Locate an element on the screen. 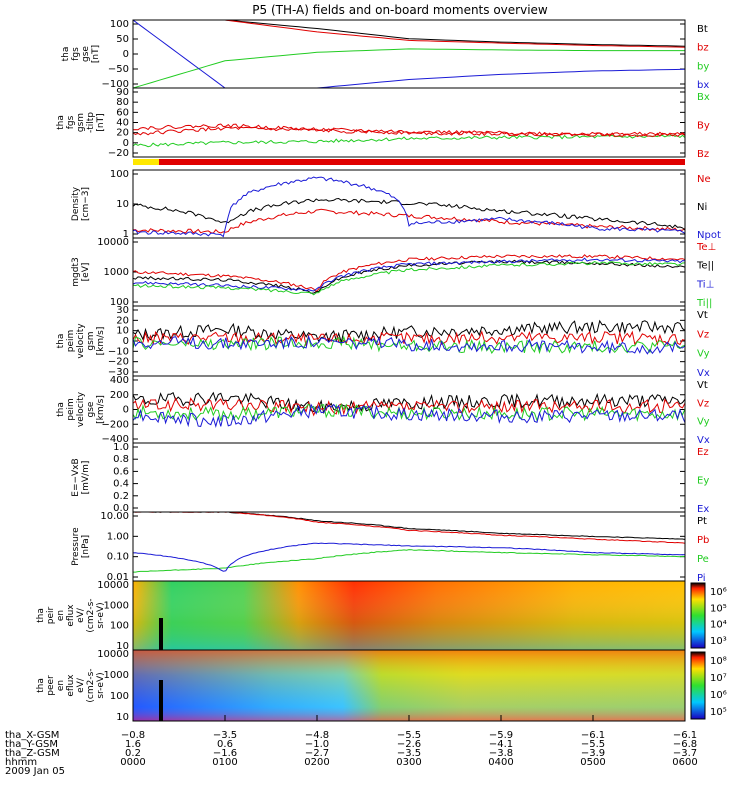 This screenshot has width=750, height=804. y-tick-label: 10 is located at coordinates (122, 331).